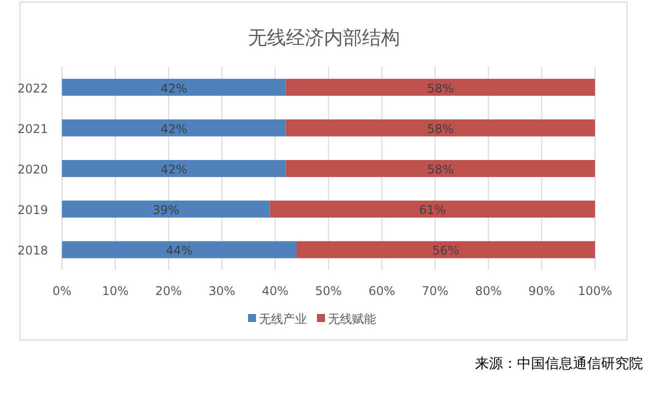 The width and height of the screenshot is (647, 404). I want to click on legend-label: 无线产业, so click(283, 319).